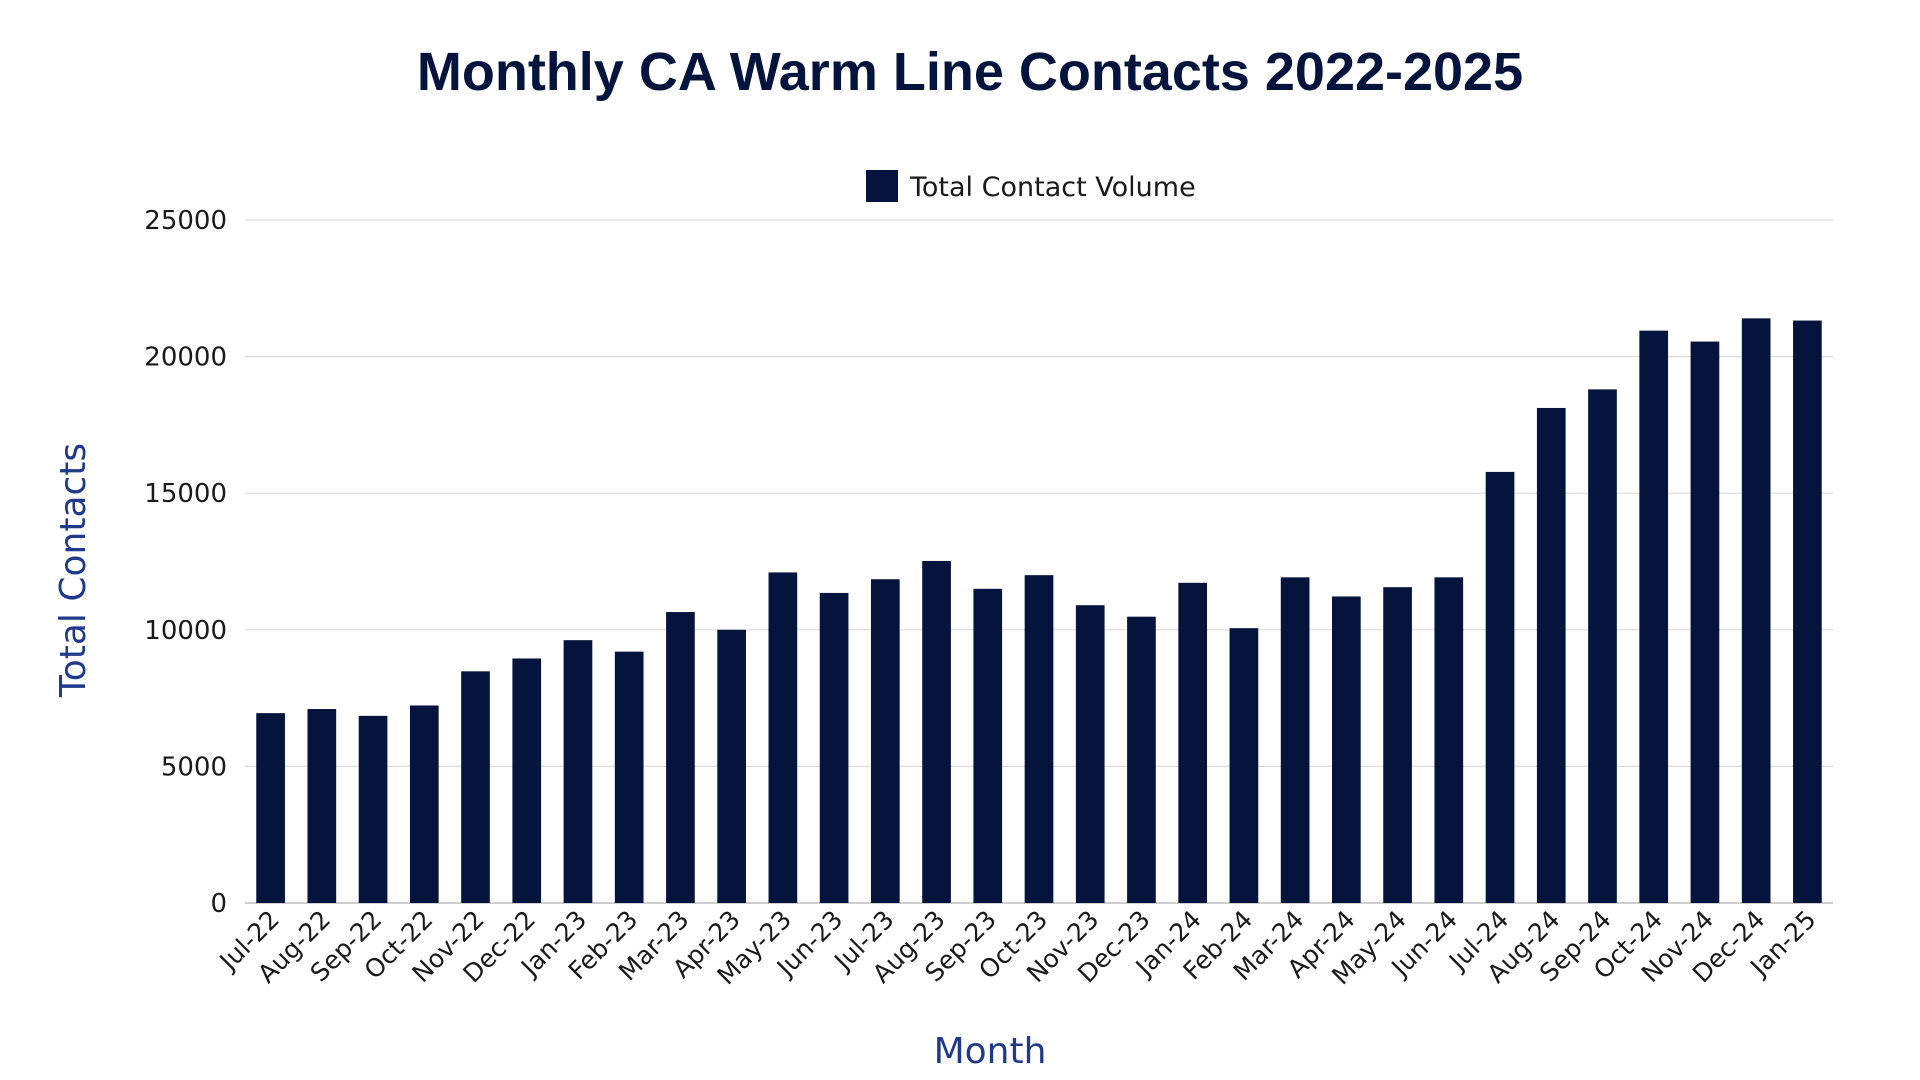 The height and width of the screenshot is (1080, 1920). What do you see at coordinates (185, 562) in the screenshot?
I see `y-axis-ticks: 0 5000 10000 15000 20000 25000` at bounding box center [185, 562].